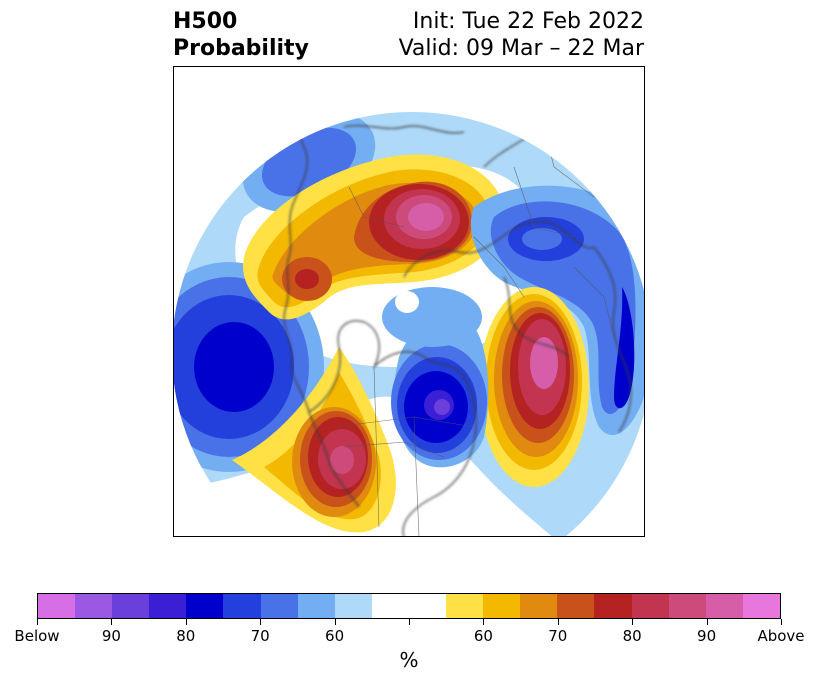  Describe the element at coordinates (781, 636) in the screenshot. I see `colorbar-tick-label: Above` at that location.